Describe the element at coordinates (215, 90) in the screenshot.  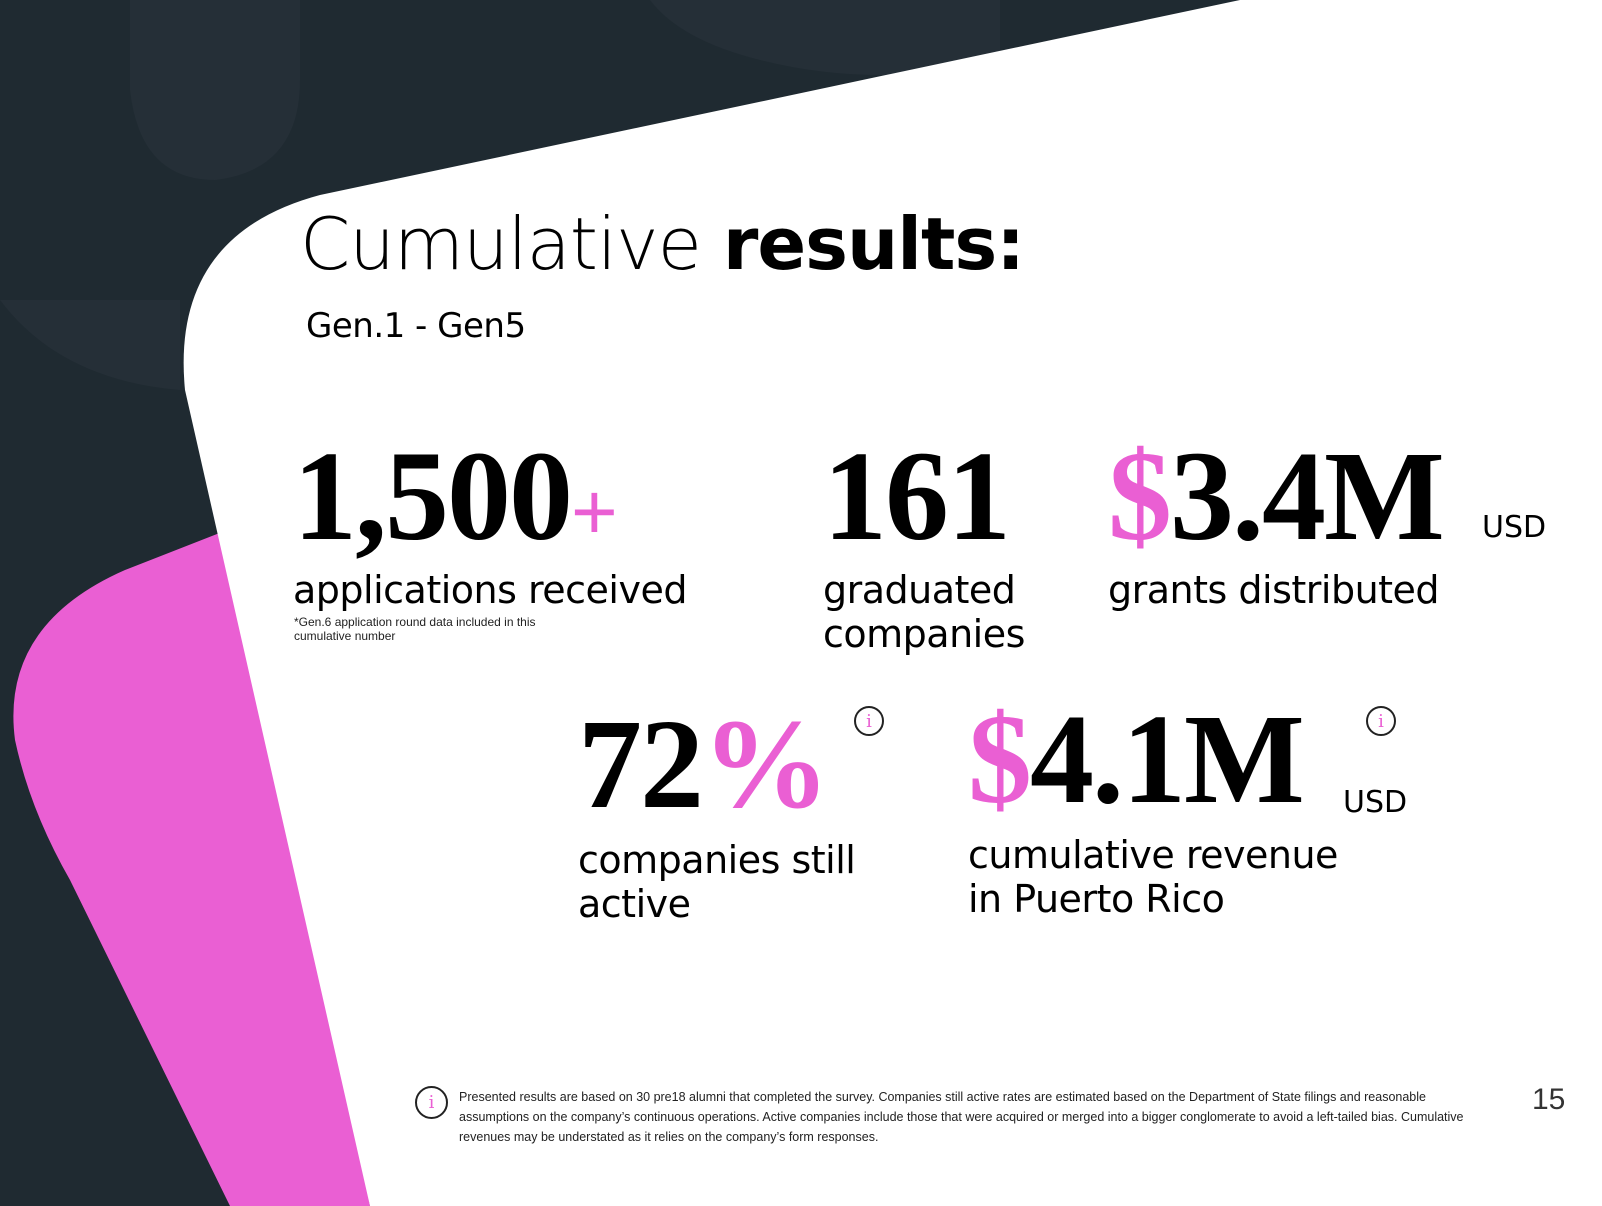
I see `watermark-shape` at that location.